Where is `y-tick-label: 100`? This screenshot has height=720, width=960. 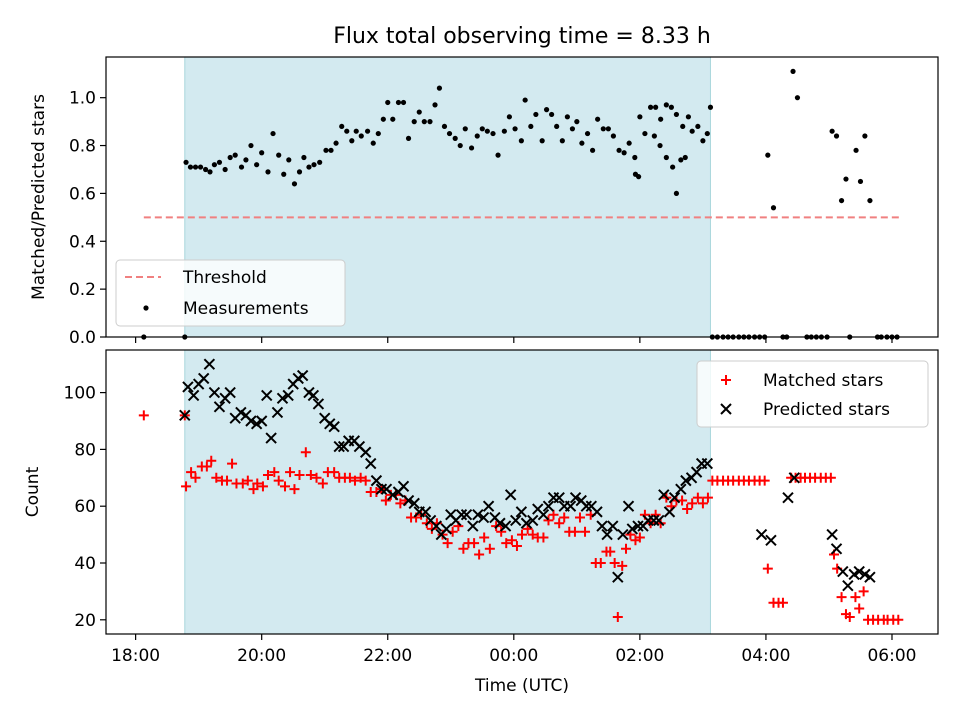 y-tick-label: 100 is located at coordinates (80, 394).